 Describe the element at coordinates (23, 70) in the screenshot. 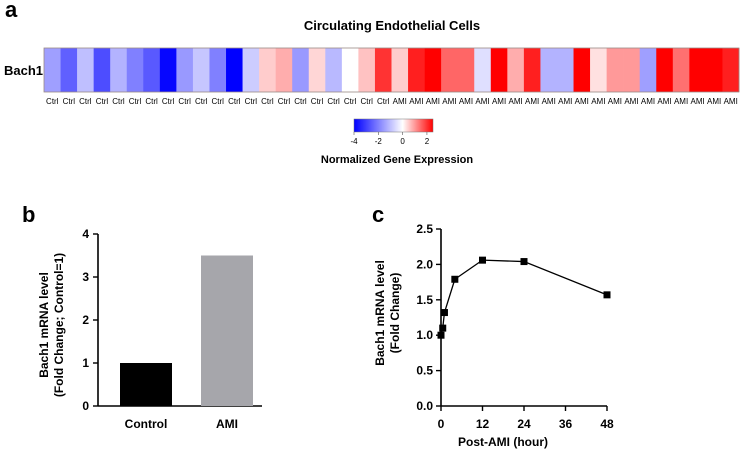

I see `heatmap-row-label: Bach1` at that location.